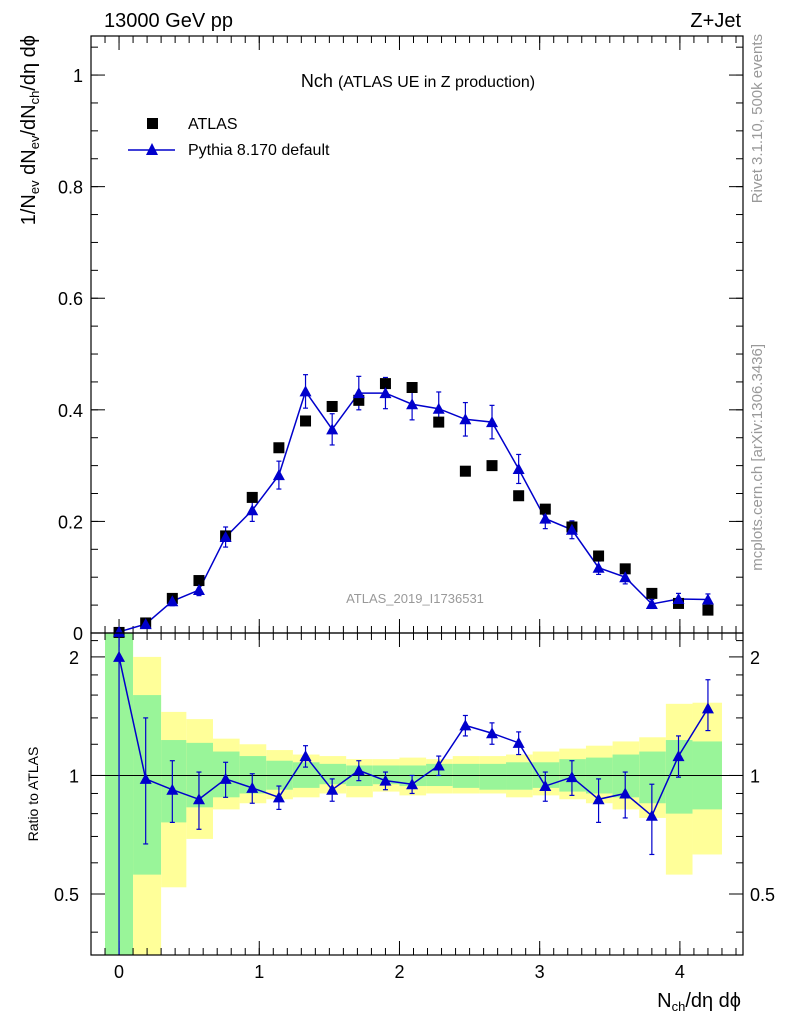 This screenshot has height=1024, width=786. What do you see at coordinates (715, 21) in the screenshot?
I see `process-label: Z+Jet` at bounding box center [715, 21].